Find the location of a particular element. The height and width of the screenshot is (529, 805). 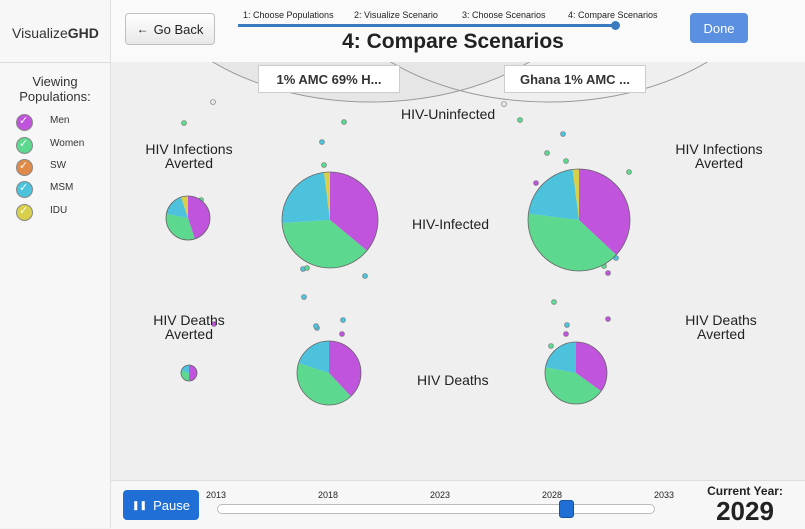

page-title: 4: Compare Scenarios is located at coordinates (453, 41).